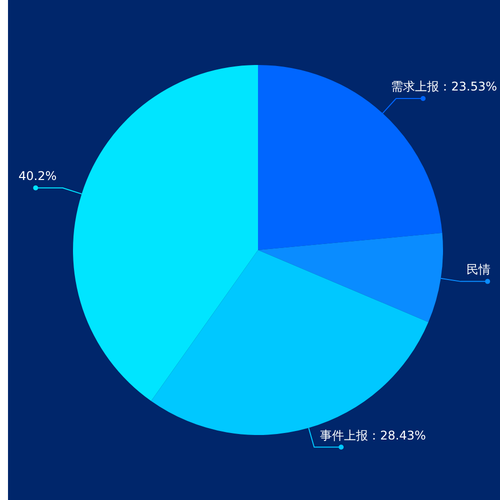 The height and width of the screenshot is (500, 500). What do you see at coordinates (444, 87) in the screenshot?
I see `slice-label: 需求上报：23.53%` at bounding box center [444, 87].